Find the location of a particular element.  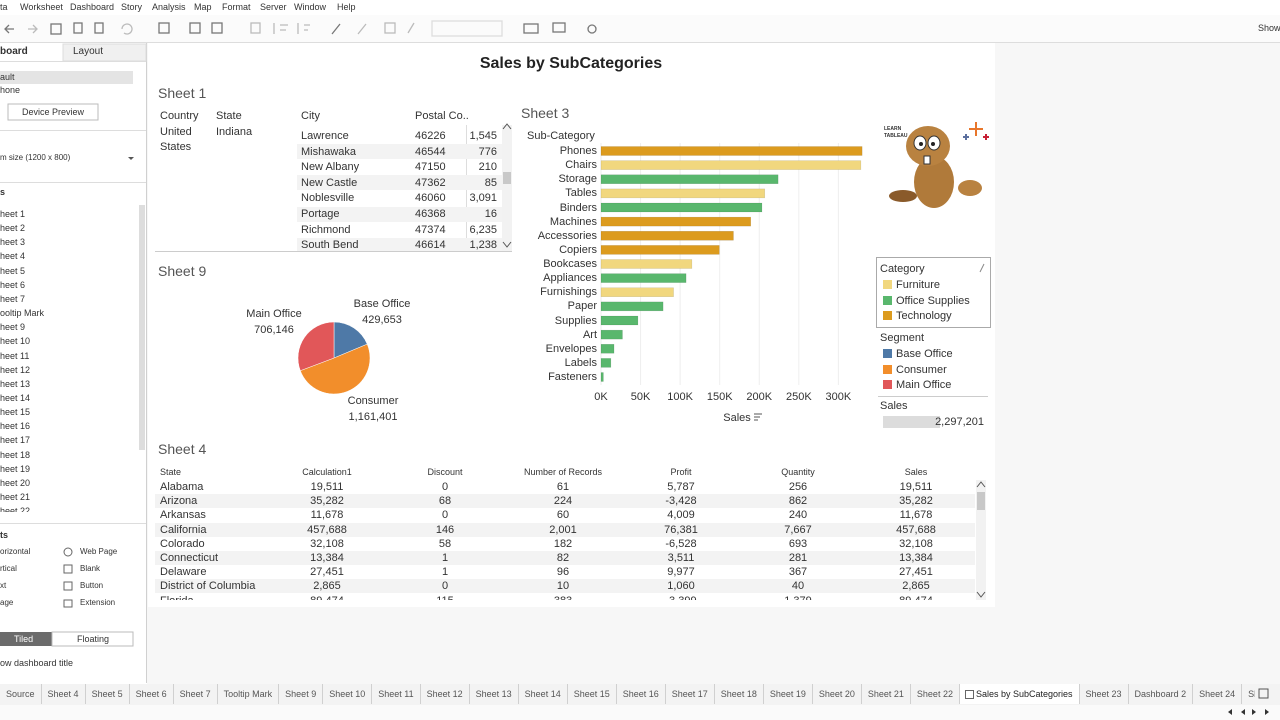

panel-tab: Layout is located at coordinates (88, 51).